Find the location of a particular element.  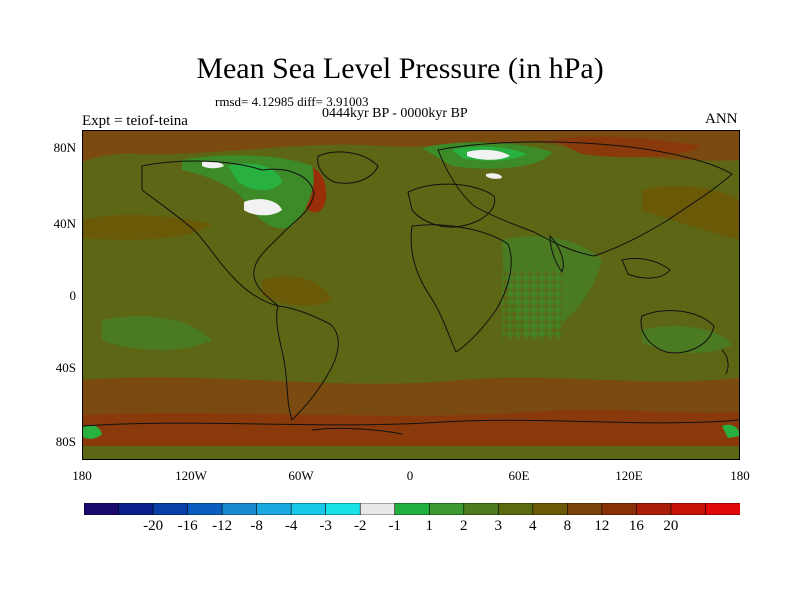

lat-label-eq: 0 is located at coordinates (73, 295).